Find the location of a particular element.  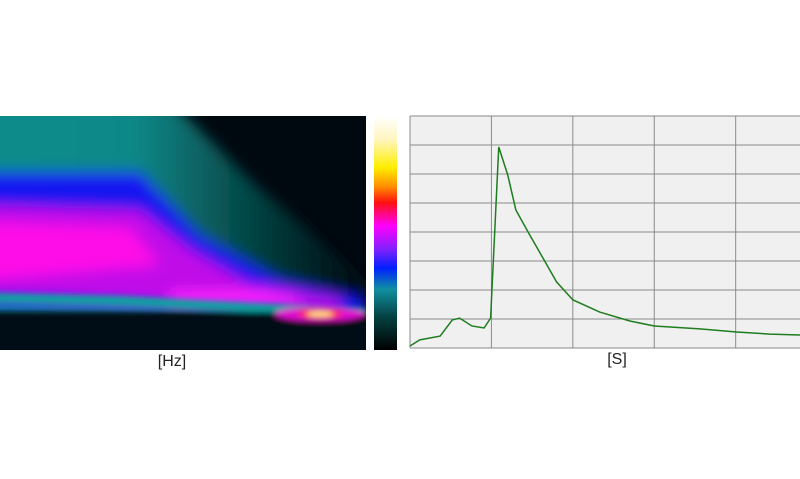

color-bar is located at coordinates (385, 233).